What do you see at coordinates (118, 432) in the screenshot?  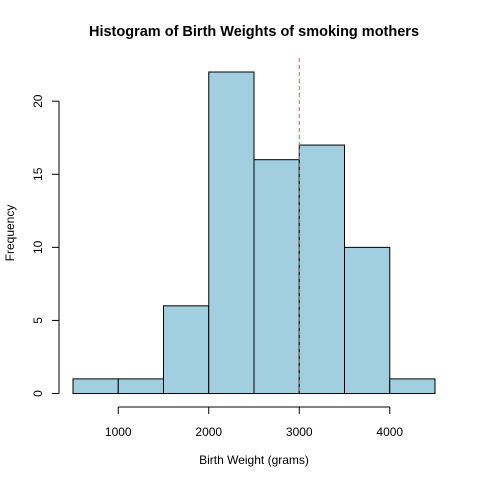 I see `x-tick-label-1000: 1000` at bounding box center [118, 432].